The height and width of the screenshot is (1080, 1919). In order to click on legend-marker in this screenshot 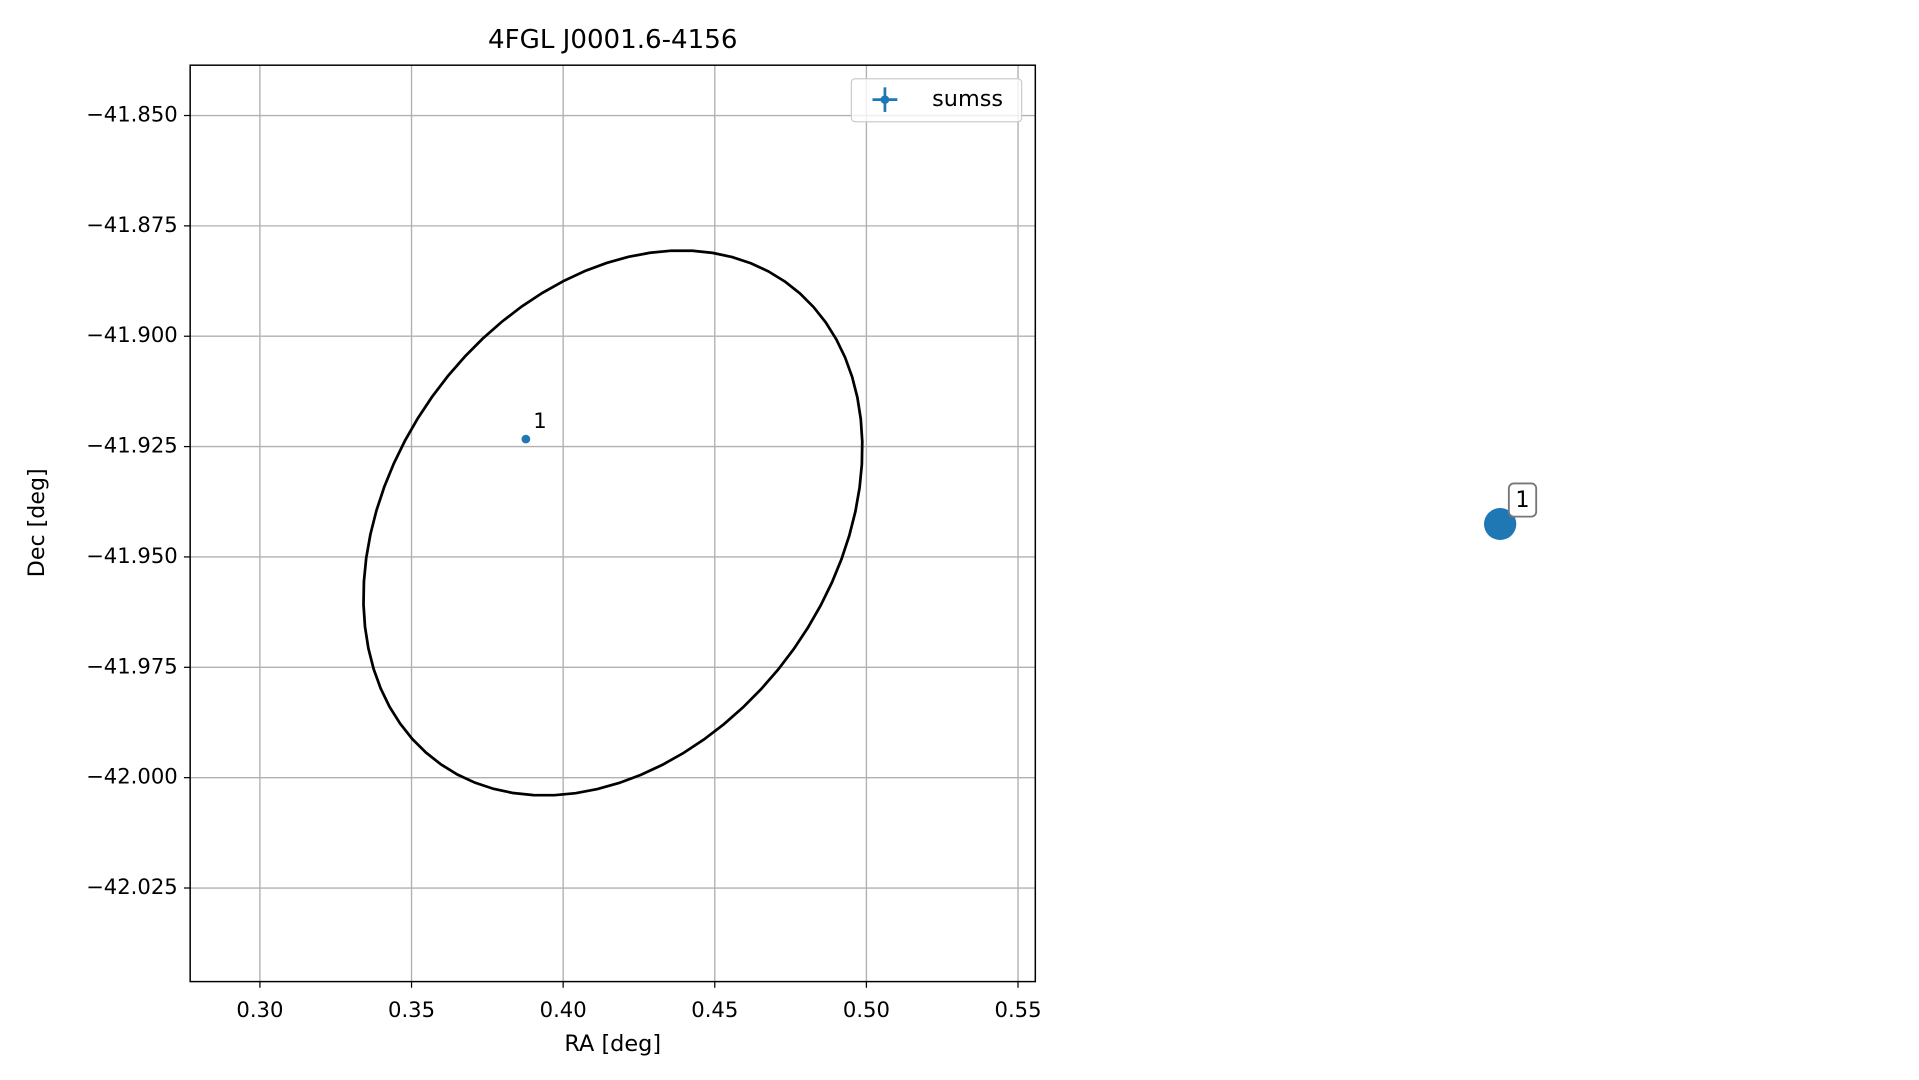, I will do `click(885, 99)`.